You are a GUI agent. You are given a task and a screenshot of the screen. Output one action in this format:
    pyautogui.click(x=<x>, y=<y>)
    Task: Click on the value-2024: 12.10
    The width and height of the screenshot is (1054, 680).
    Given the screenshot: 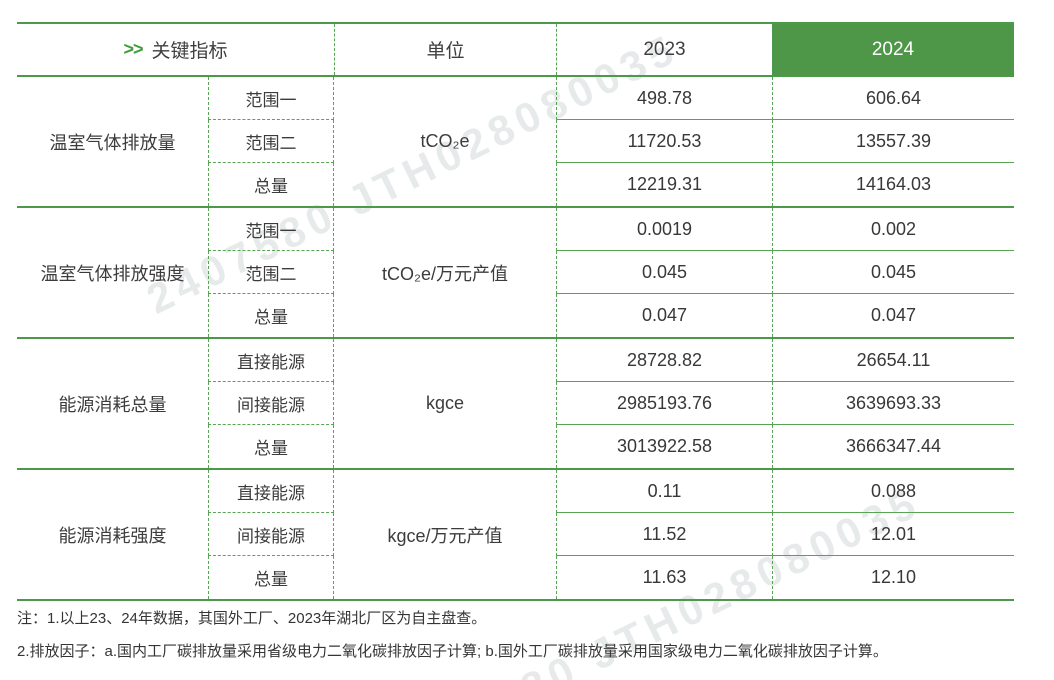 What is the action you would take?
    pyautogui.click(x=893, y=577)
    